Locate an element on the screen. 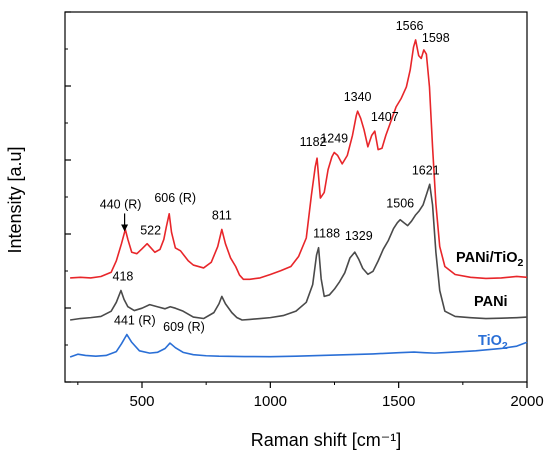 Image resolution: width=550 pixels, height=457 pixels. series-label-1: PANi is located at coordinates (491, 302).